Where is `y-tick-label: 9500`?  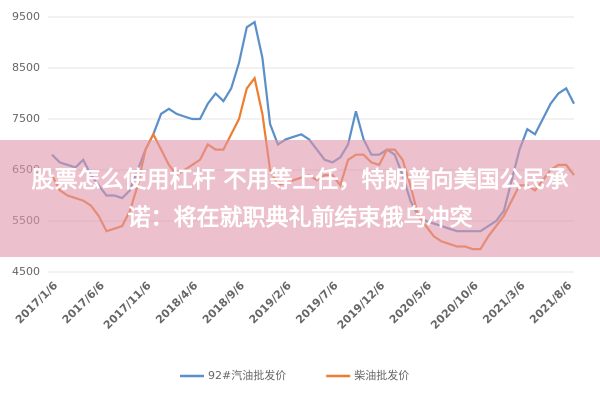 y-tick-label: 9500 is located at coordinates (26, 16).